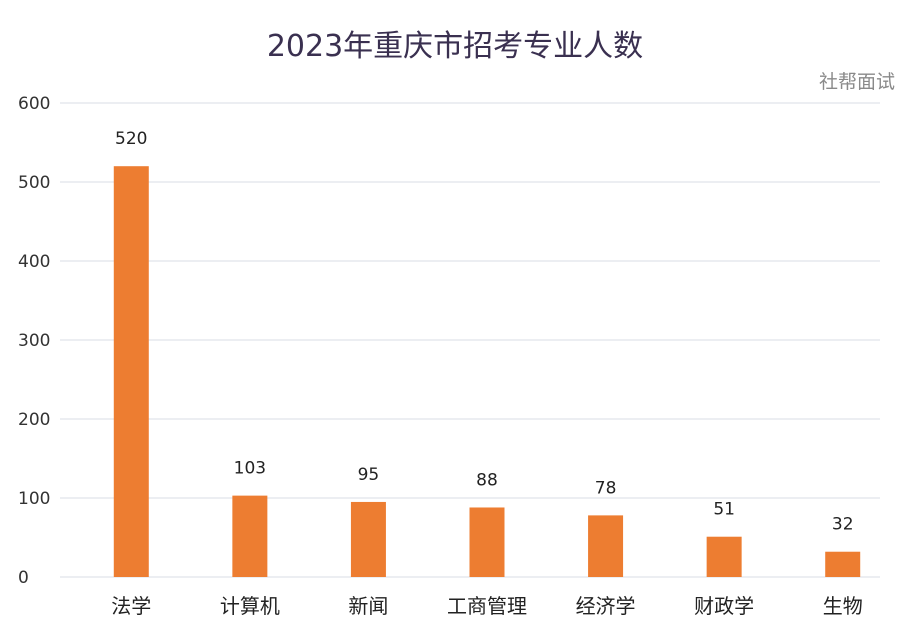 The height and width of the screenshot is (642, 910). I want to click on x-tick-label: 生物, so click(843, 606).